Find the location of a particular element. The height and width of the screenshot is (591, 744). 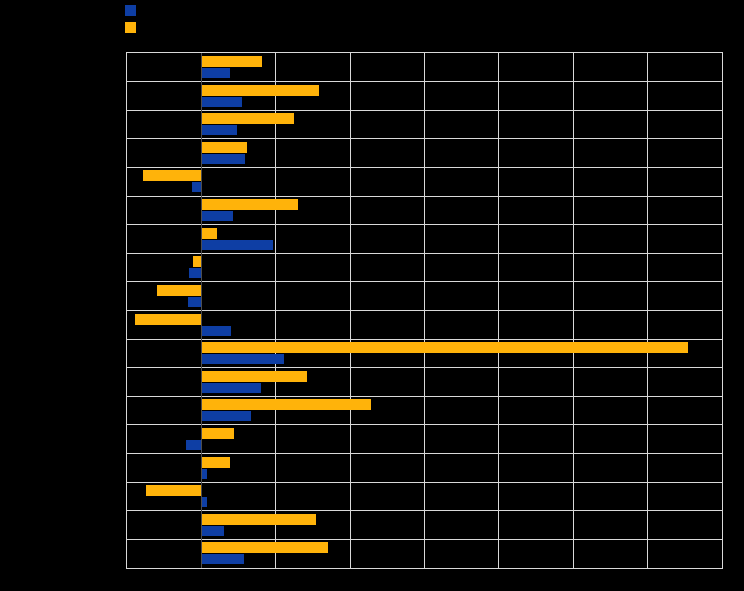

zero-axis-line is located at coordinates (201, 310).